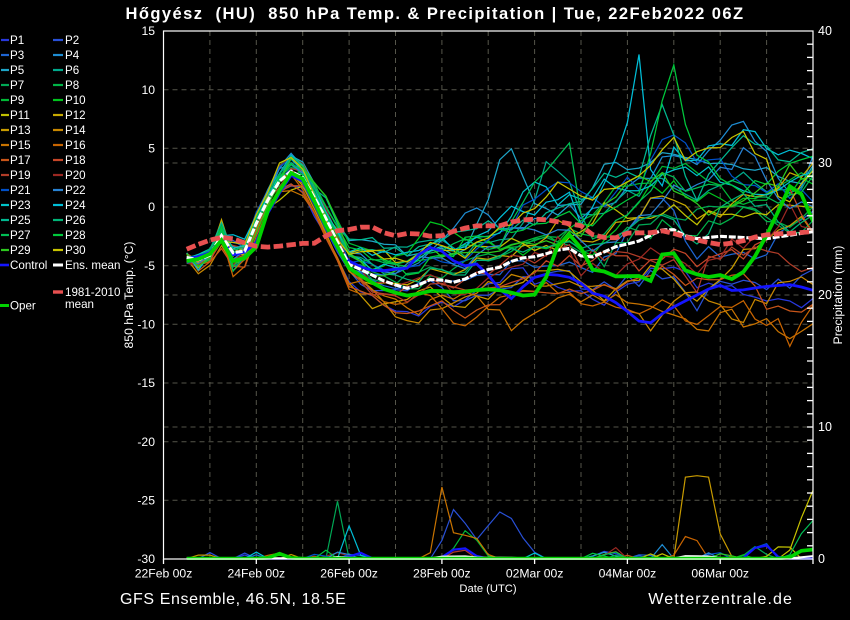 The image size is (850, 620). I want to click on svg-text: 24Feb 00z, so click(256, 574).